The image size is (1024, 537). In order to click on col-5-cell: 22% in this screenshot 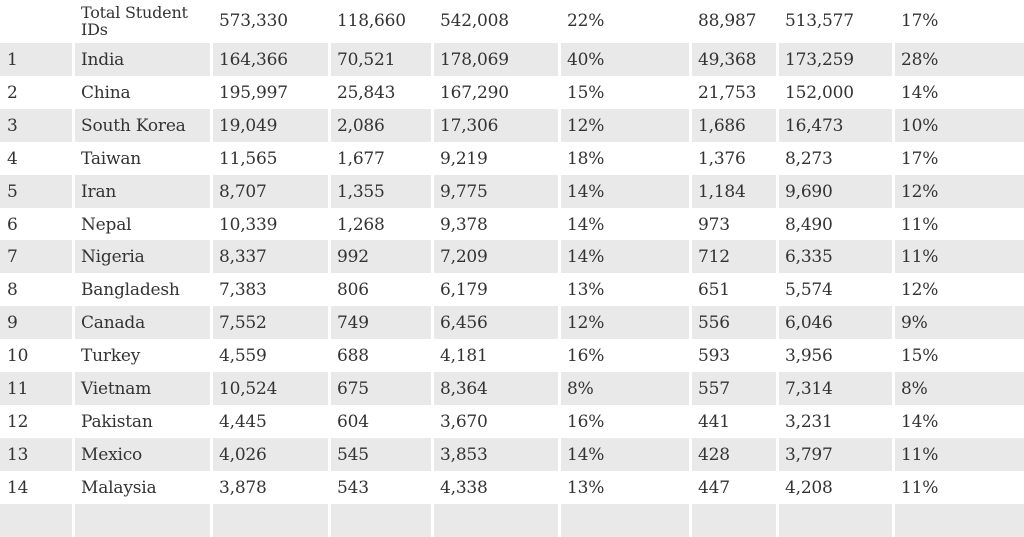, I will do `click(586, 21)`.